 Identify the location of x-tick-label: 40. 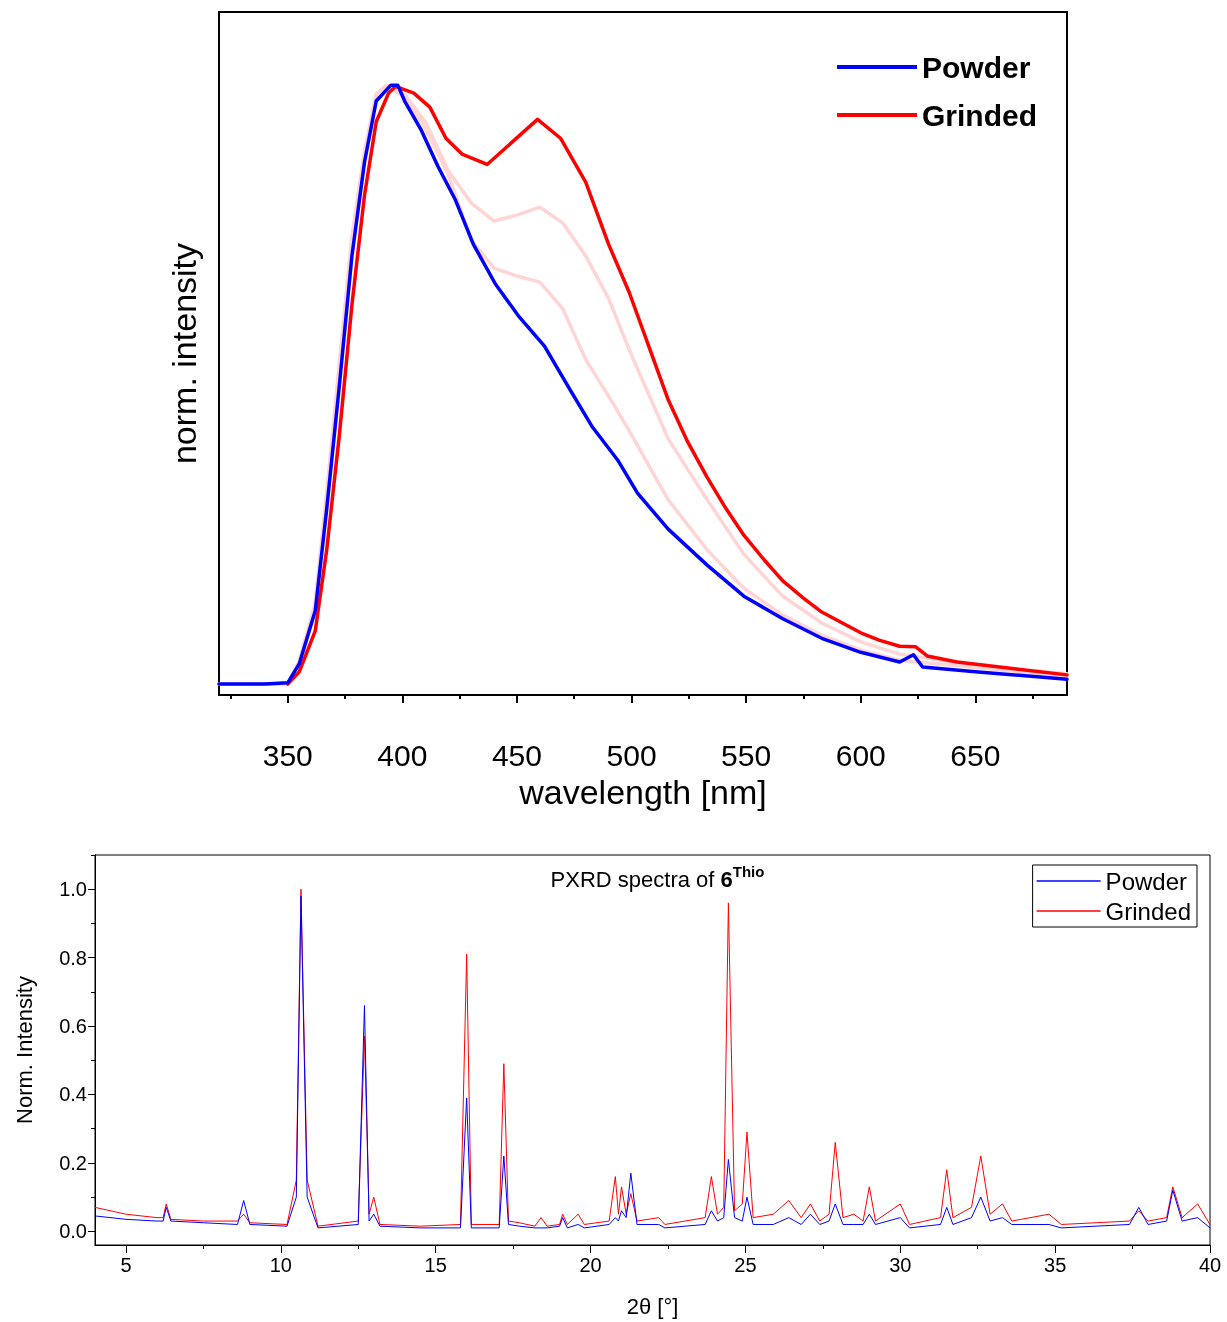
(1210, 1265).